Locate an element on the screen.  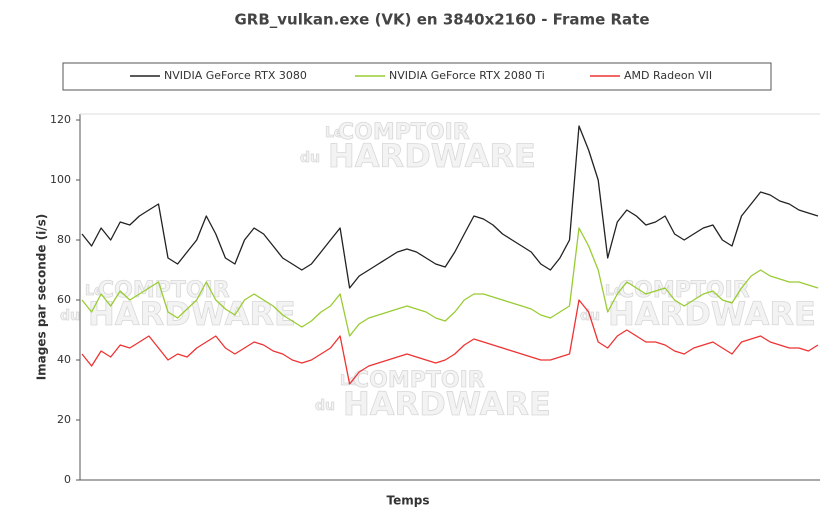
legend-box is located at coordinates (417, 76).